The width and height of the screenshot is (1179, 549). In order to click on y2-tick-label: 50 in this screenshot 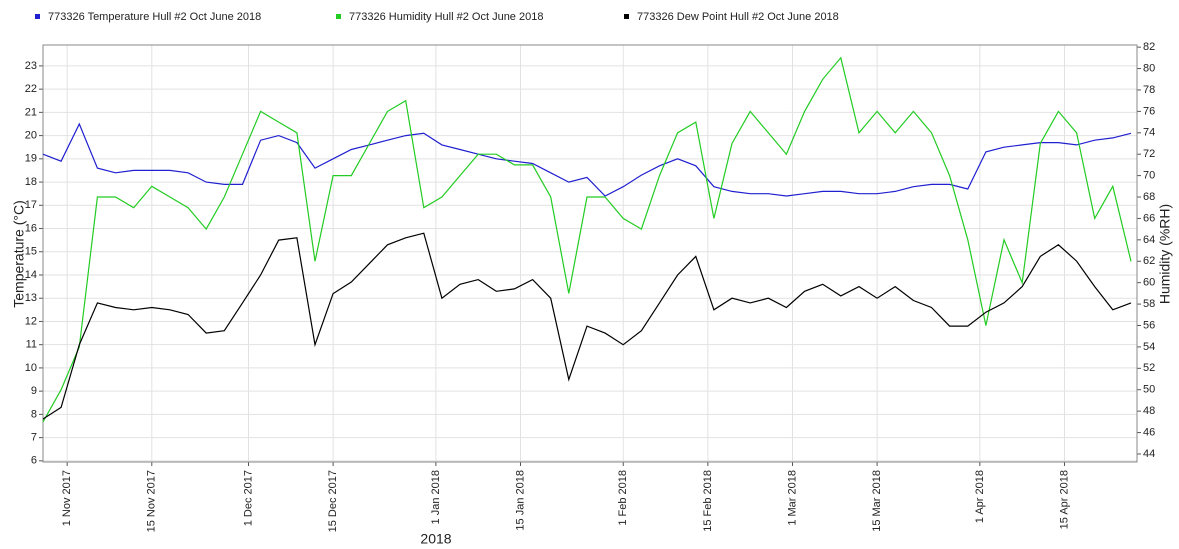, I will do `click(1149, 390)`.